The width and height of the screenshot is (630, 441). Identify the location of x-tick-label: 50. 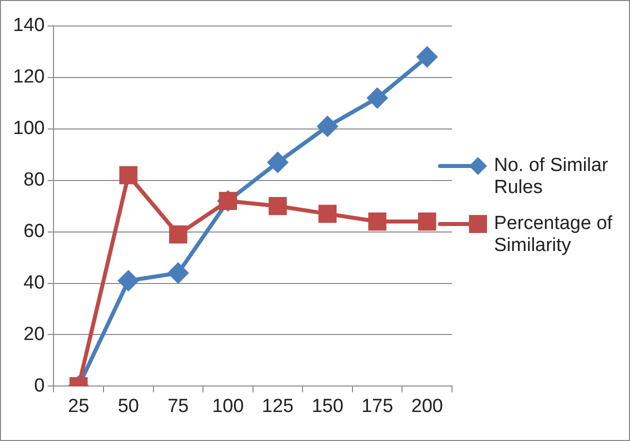
(128, 406).